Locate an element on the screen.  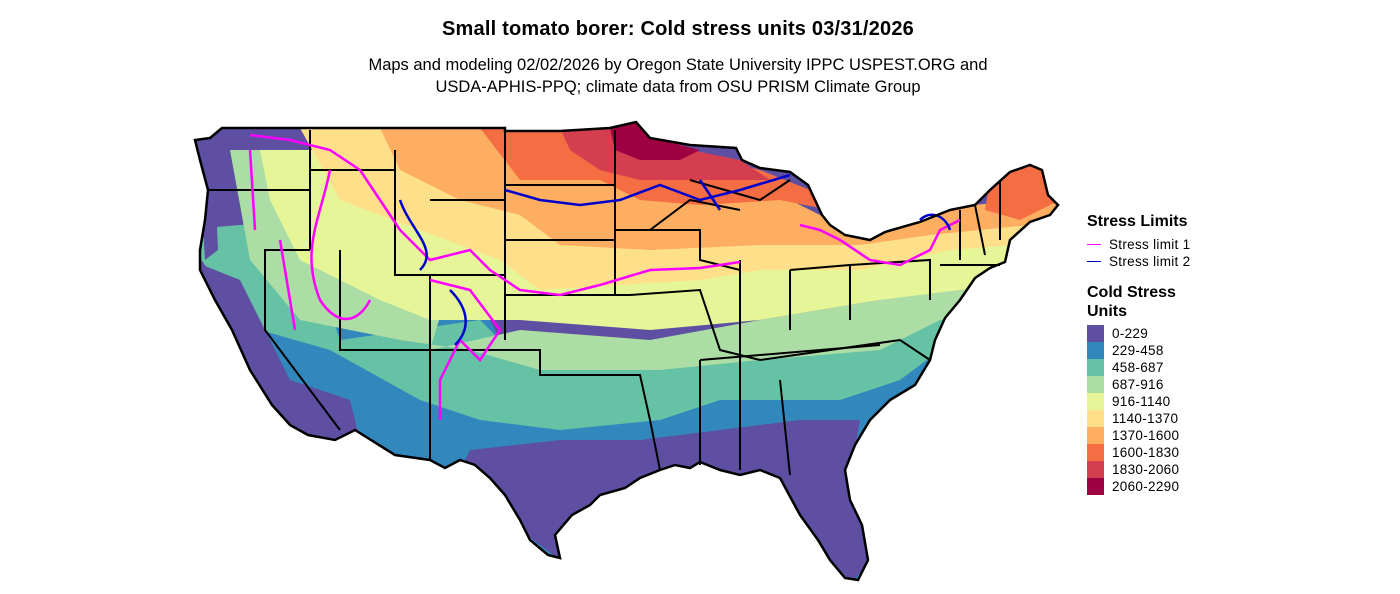
legend-bin-label: 1140-1370 is located at coordinates (1145, 418).